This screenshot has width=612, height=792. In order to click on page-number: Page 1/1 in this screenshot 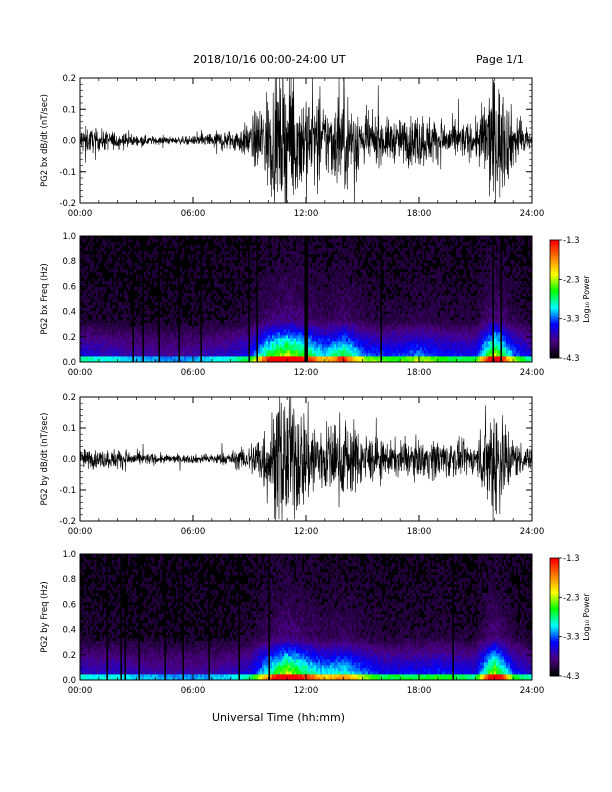, I will do `click(500, 59)`.